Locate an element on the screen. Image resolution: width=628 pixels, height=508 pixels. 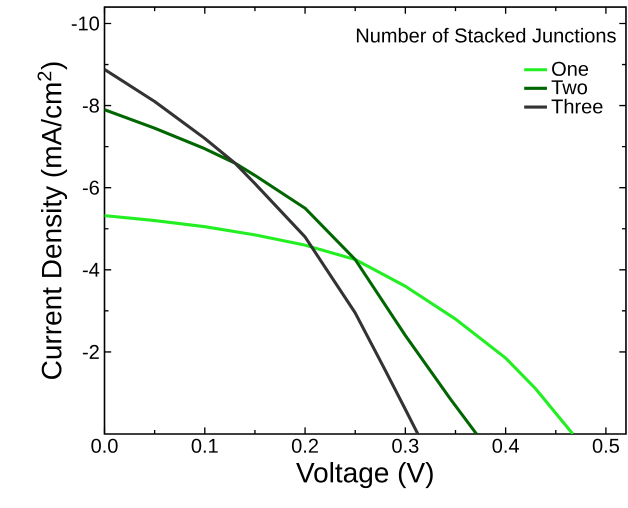
x-tick-label: 0.5 is located at coordinates (605, 445).